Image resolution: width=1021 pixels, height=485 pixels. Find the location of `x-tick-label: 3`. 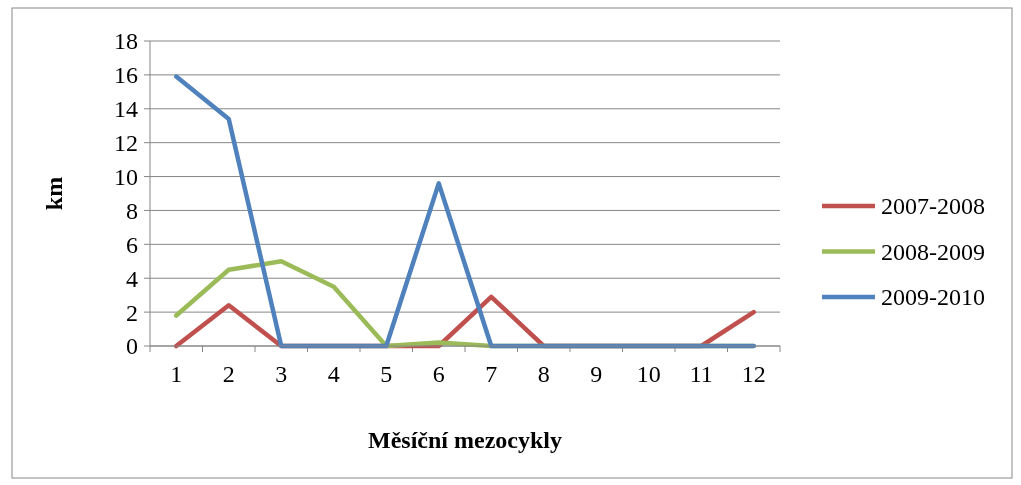

x-tick-label: 3 is located at coordinates (281, 374).